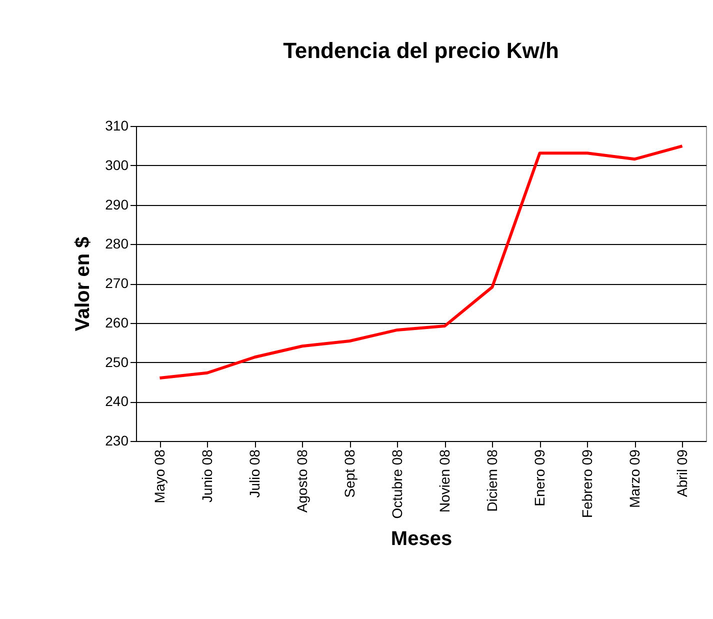 This screenshot has width=713, height=619. I want to click on x-tick-label: Novien 08, so click(444, 481).